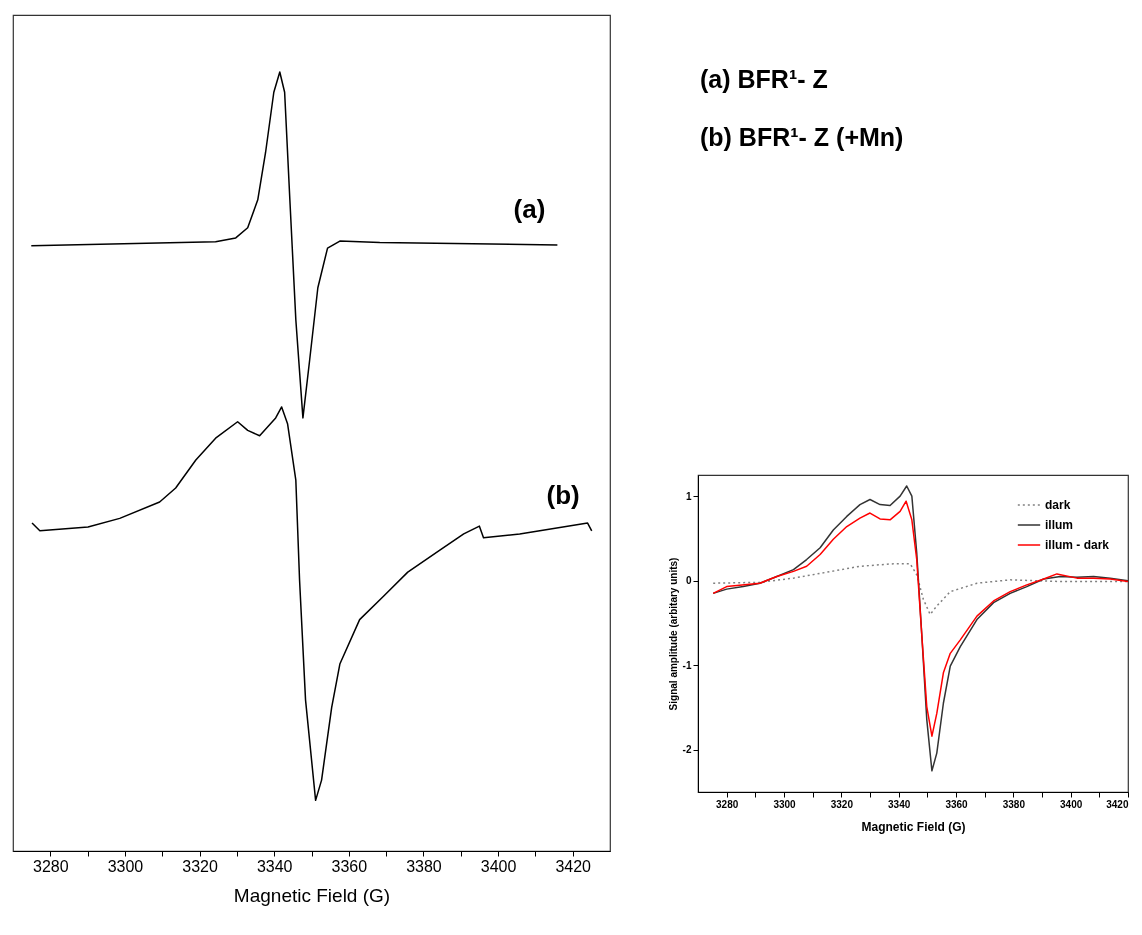  What do you see at coordinates (687, 750) in the screenshot?
I see `y-tick-label: -2` at bounding box center [687, 750].